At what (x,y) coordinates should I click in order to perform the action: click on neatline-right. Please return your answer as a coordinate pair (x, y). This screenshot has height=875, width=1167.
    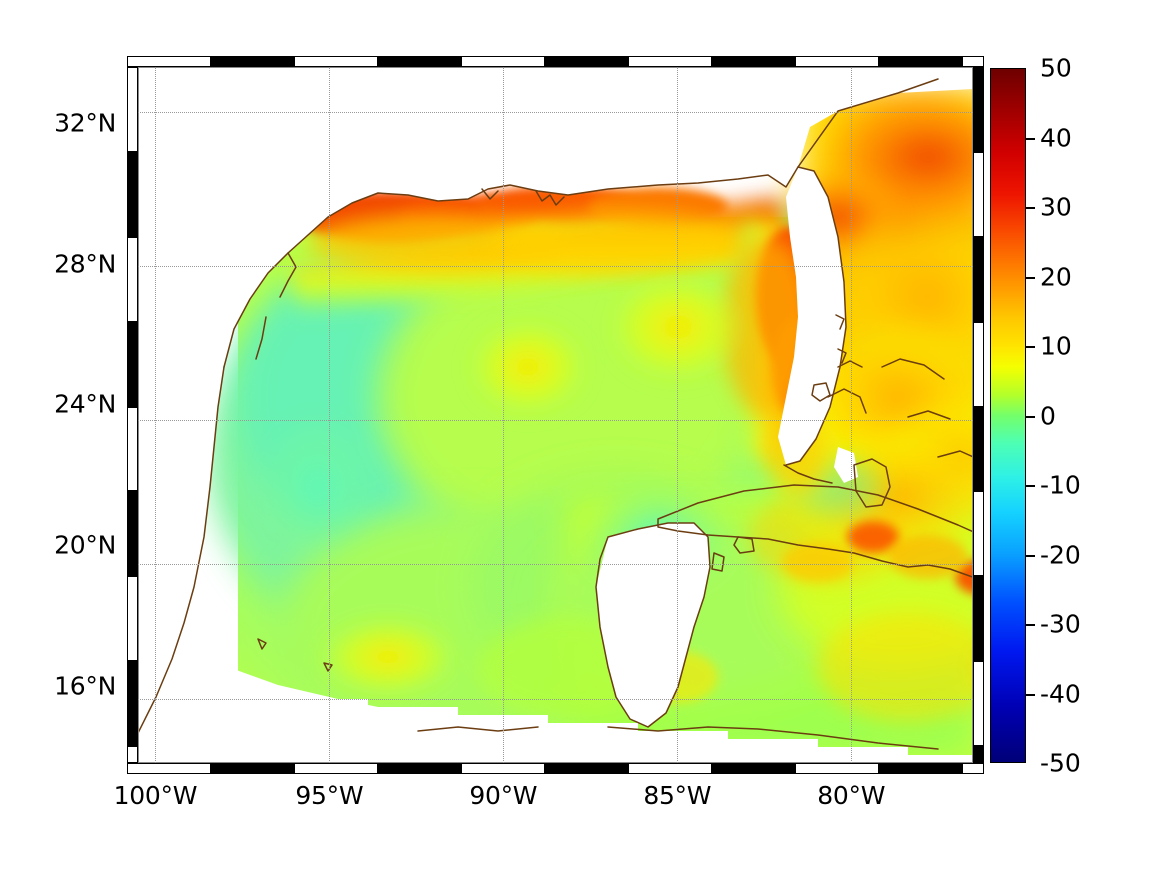
    Looking at the image, I should click on (978, 415).